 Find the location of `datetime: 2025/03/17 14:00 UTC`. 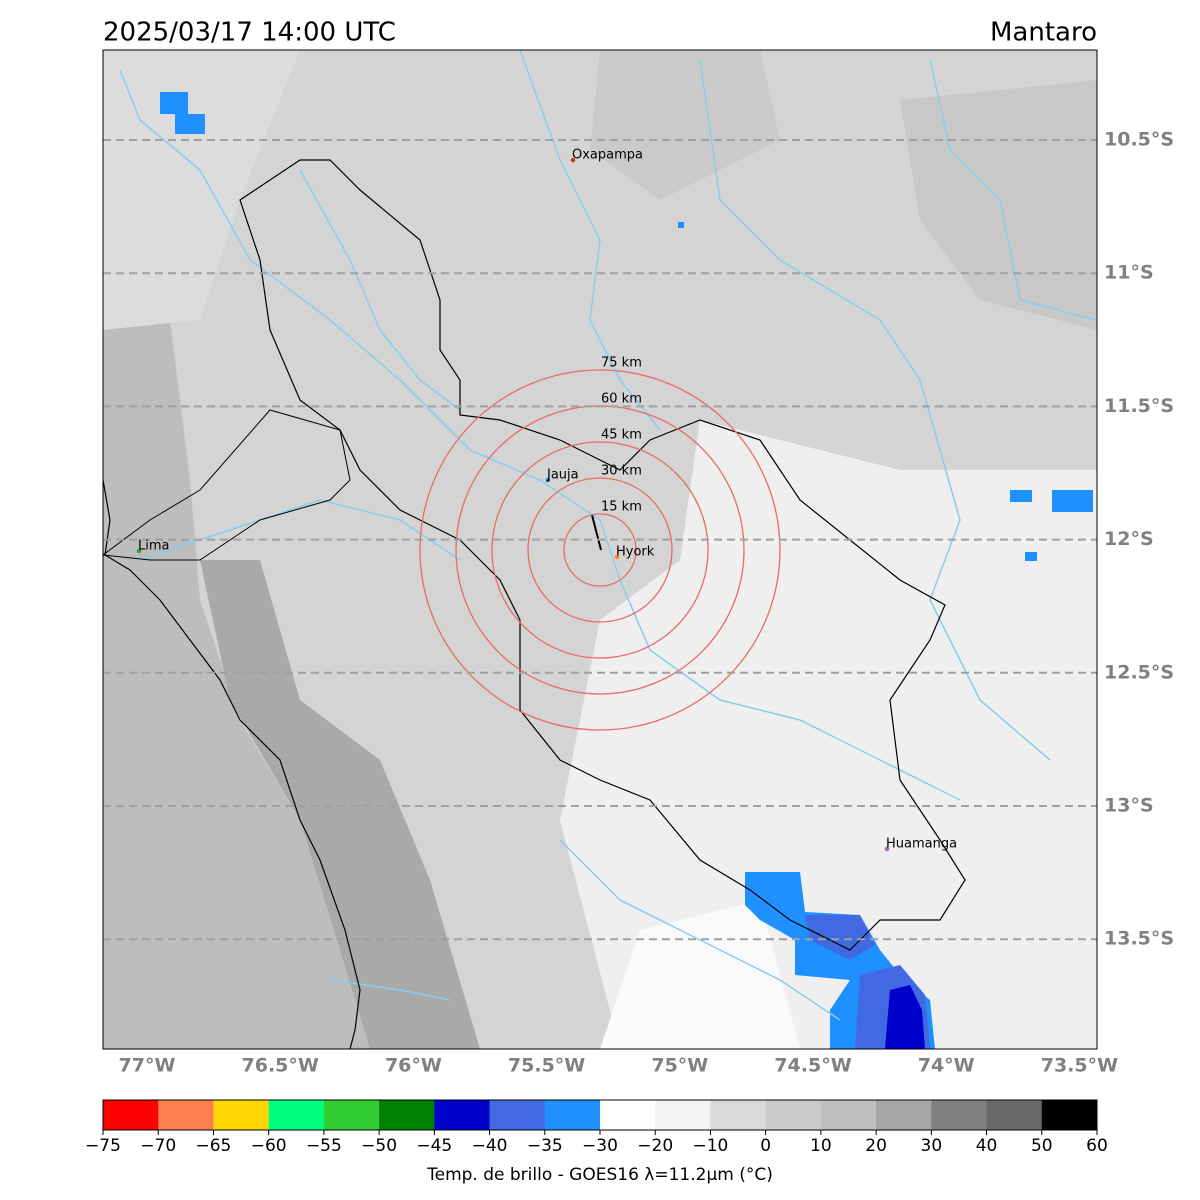

datetime: 2025/03/17 14:00 UTC is located at coordinates (249, 33).